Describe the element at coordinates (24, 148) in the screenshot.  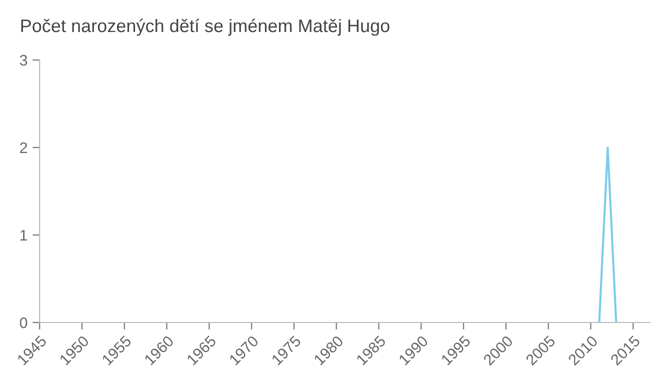
I see `y-tick-label: 2` at that location.